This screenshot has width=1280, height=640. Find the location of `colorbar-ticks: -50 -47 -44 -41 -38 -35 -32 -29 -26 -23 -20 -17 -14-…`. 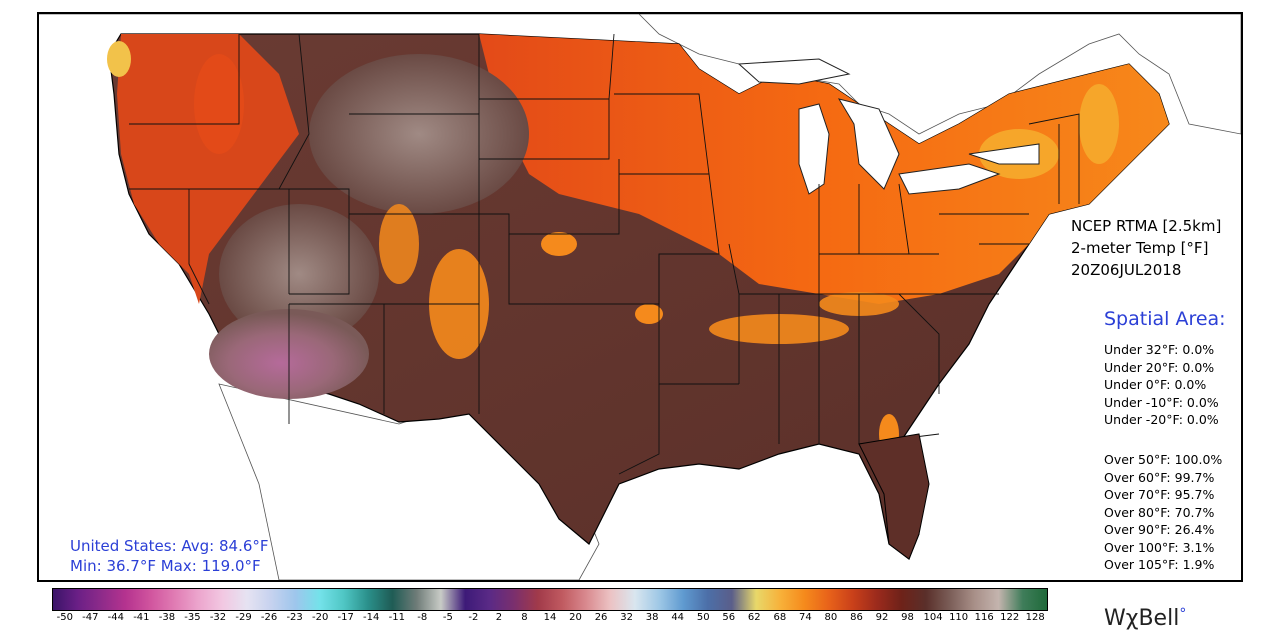

colorbar-ticks: -50 -47 -44 -41 -38 -35 -32 -29 -26 -23 -20 -17 -14-… is located at coordinates (550, 620).